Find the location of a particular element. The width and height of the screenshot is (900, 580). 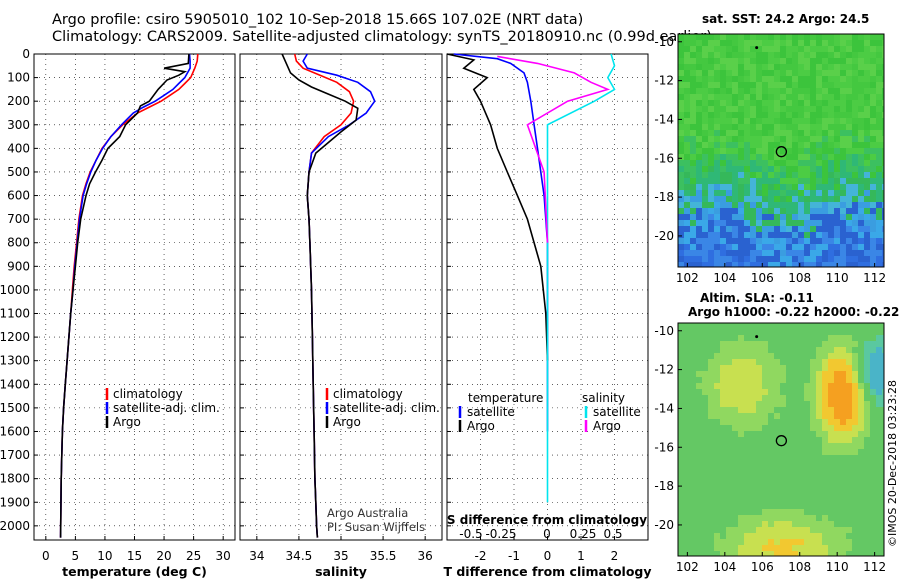

sla-map-title-line1: Altim. SLA: -0.11 is located at coordinates (757, 298).